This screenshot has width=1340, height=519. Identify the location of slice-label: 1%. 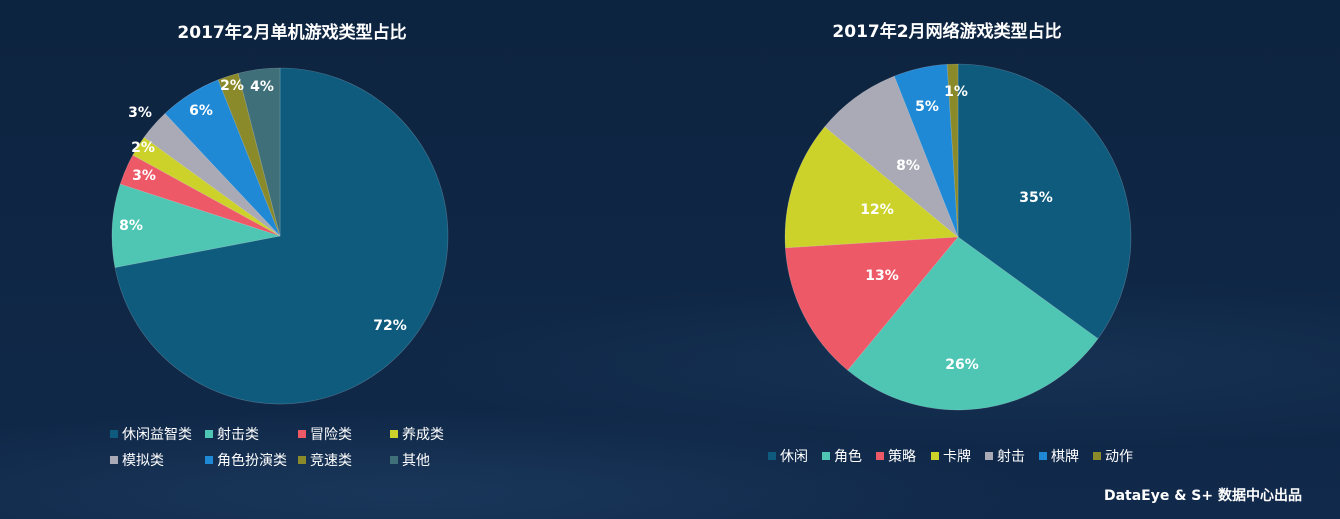
(956, 92).